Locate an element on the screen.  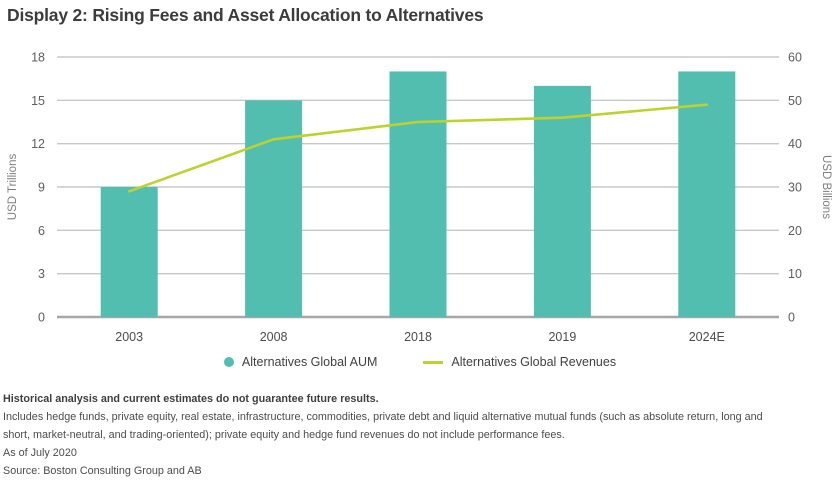
bar-2018 is located at coordinates (418, 194).